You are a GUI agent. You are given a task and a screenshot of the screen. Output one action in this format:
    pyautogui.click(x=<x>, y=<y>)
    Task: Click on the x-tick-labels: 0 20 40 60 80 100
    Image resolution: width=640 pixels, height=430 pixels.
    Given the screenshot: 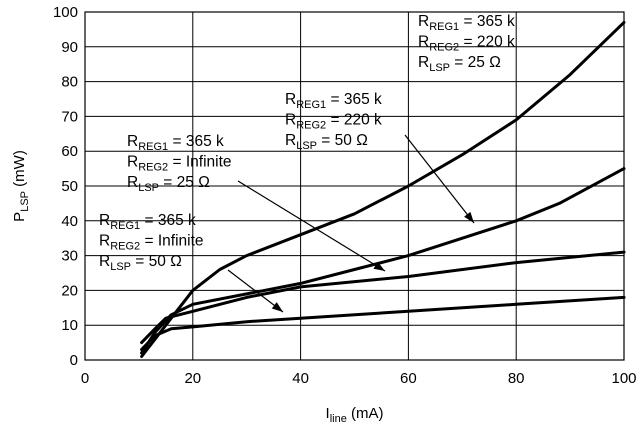 What is the action you would take?
    pyautogui.click(x=359, y=378)
    